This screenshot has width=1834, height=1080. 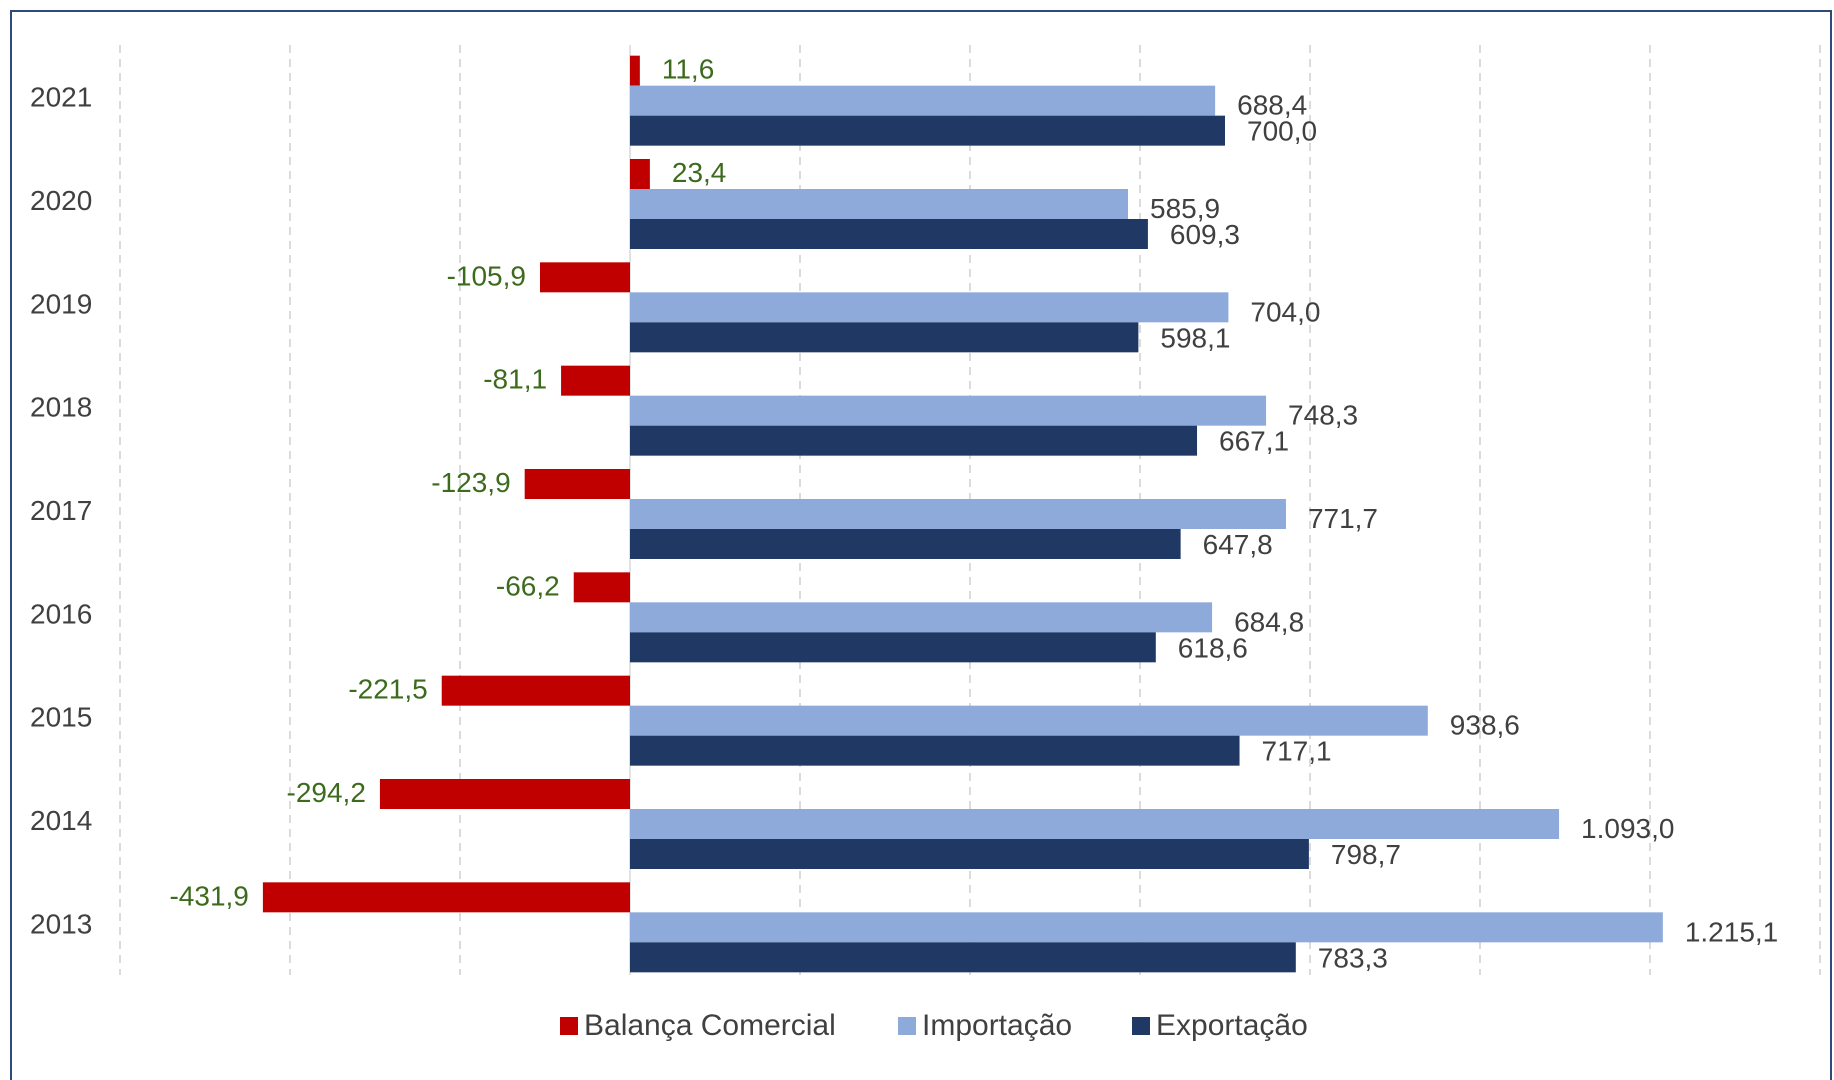 I want to click on import-value-label: 1.215,1, so click(x=1731, y=931).